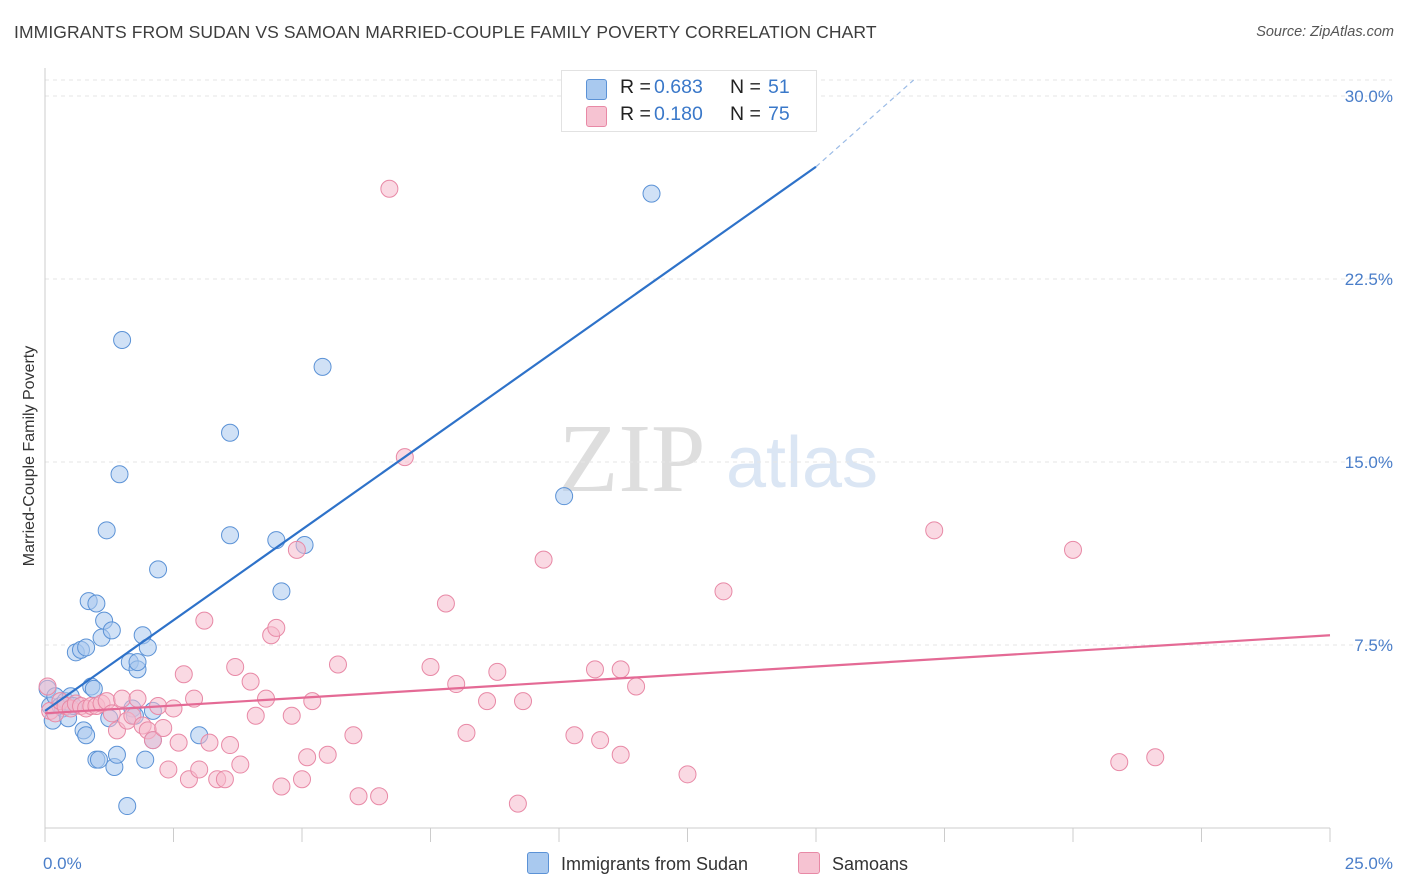  Describe the element at coordinates (1325, 32) in the screenshot. I see `source-label: Source: ZipAtlas.com` at that location.